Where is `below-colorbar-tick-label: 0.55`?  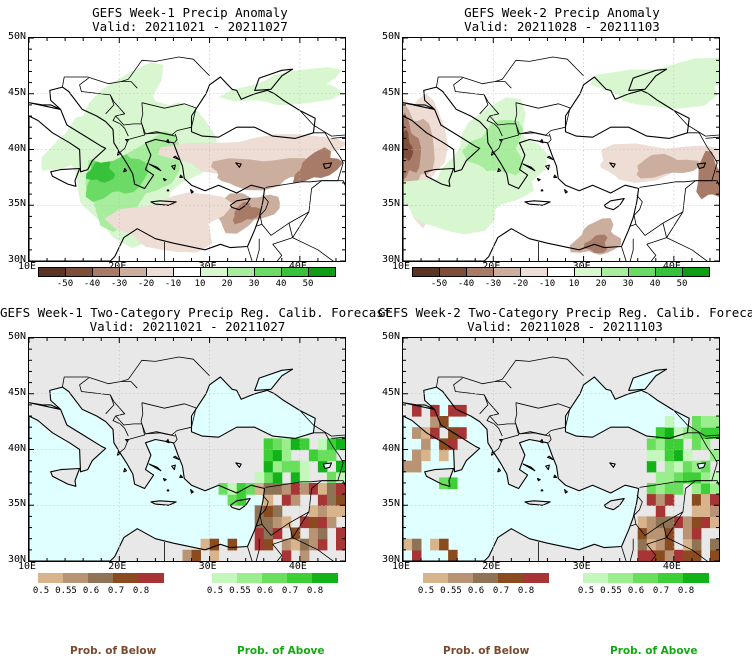
below-colorbar-tick-label: 0.55 is located at coordinates (451, 591).